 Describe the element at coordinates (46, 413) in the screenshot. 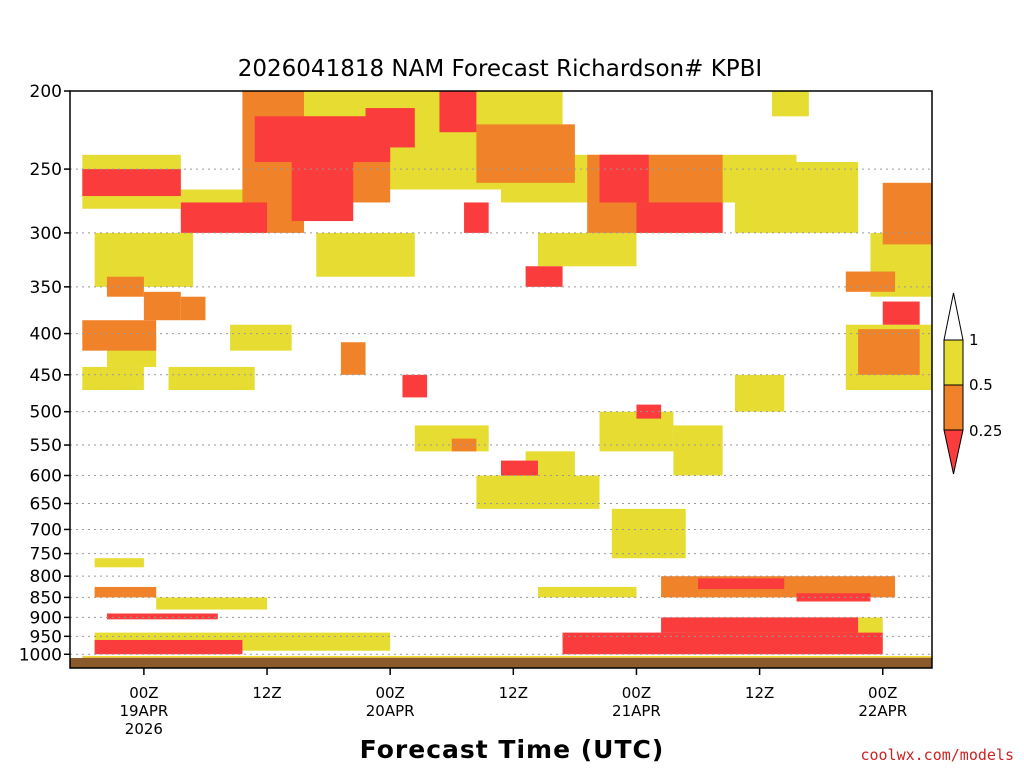

I see `y-tick-label: 500` at that location.